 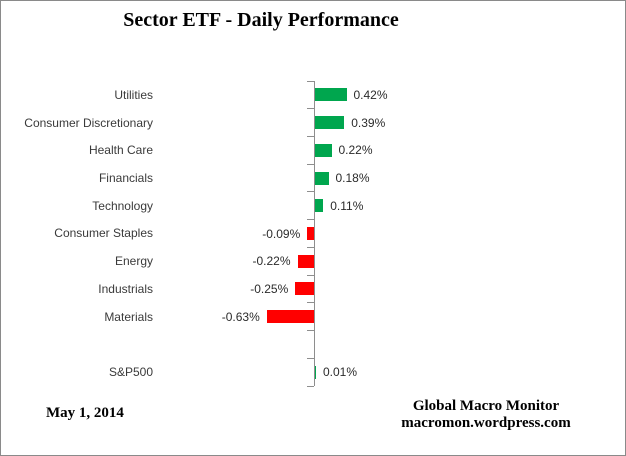 What do you see at coordinates (486, 423) in the screenshot?
I see `brand-url: macromon.wordpress.com` at bounding box center [486, 423].